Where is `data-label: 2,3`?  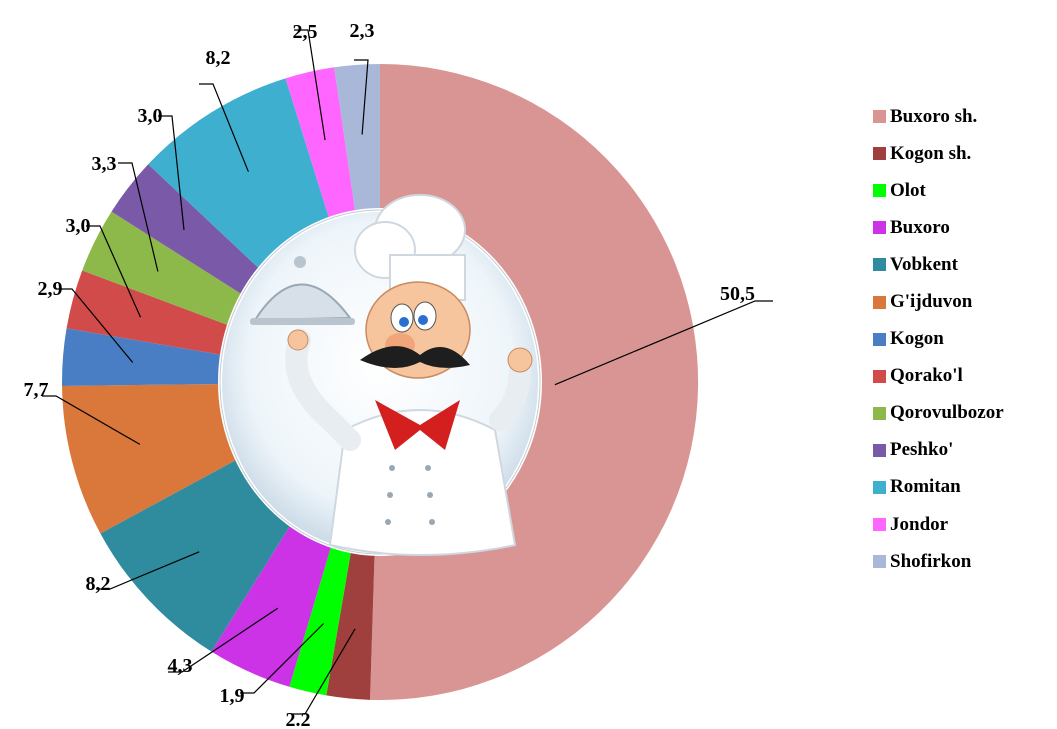 data-label: 2,3 is located at coordinates (362, 31).